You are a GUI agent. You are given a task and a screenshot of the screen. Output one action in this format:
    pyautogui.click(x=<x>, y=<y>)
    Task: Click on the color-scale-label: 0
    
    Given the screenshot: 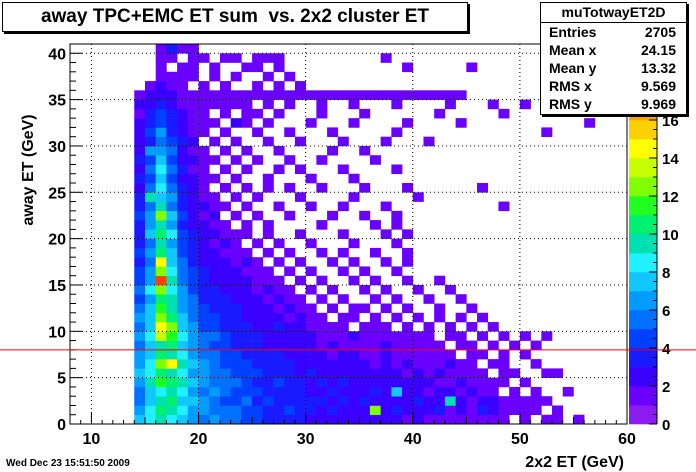 What is the action you would take?
    pyautogui.click(x=666, y=425)
    